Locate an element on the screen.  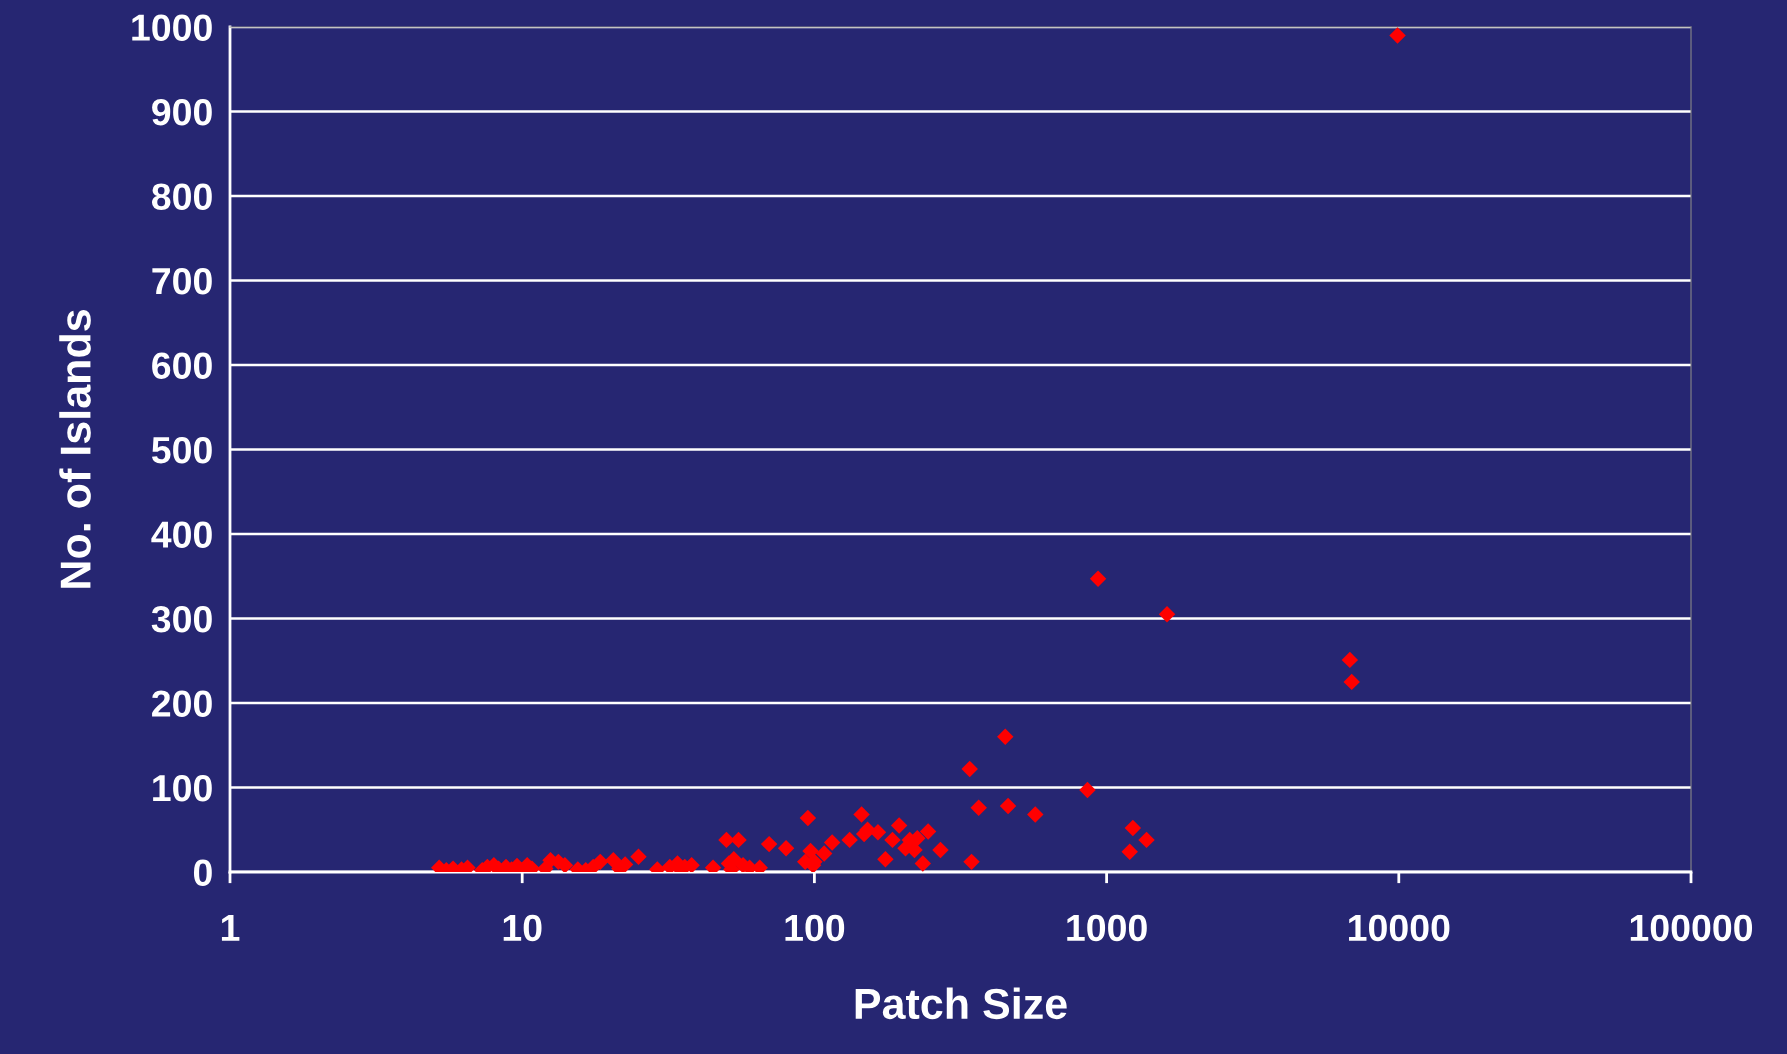
x-tick-label: 100 is located at coordinates (815, 928).